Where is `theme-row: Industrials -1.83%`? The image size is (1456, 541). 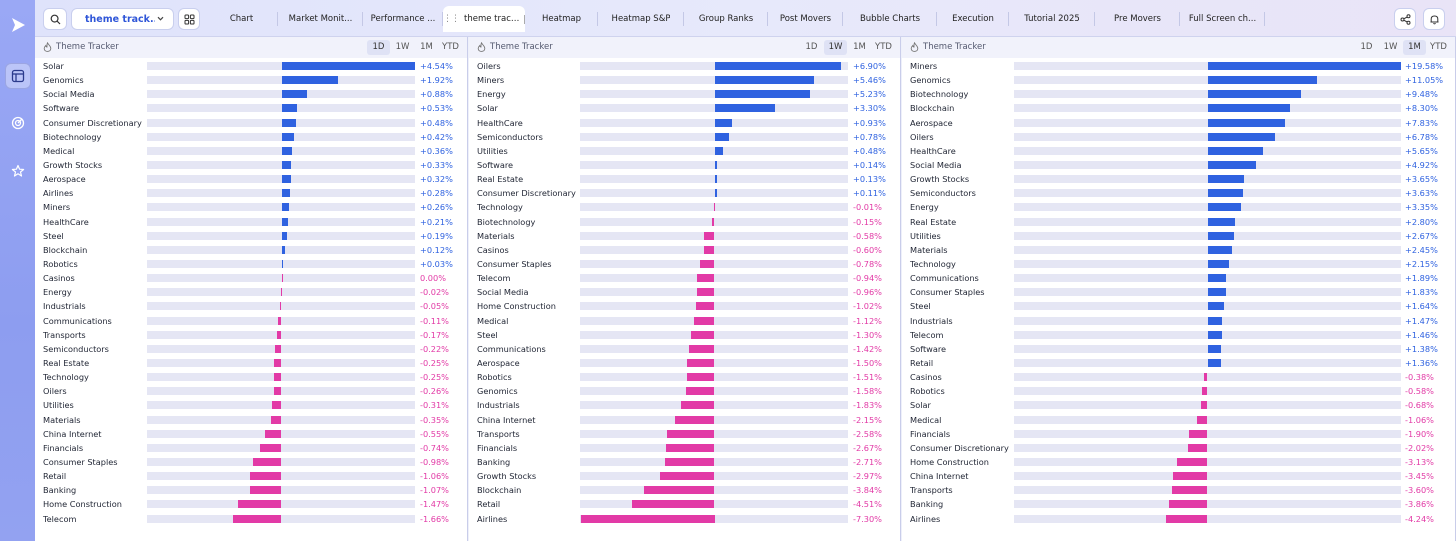
theme-row: Industrials -1.83% is located at coordinates (684, 405).